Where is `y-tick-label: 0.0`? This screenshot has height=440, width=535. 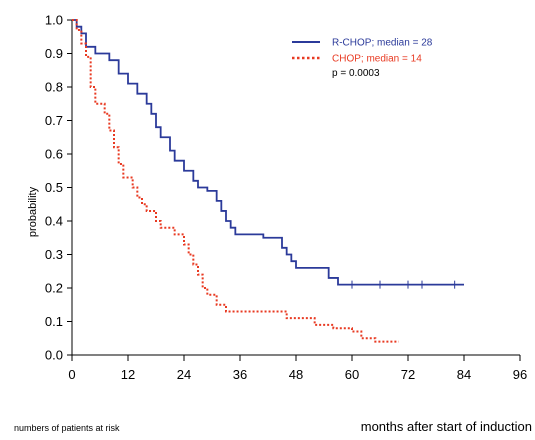
y-tick-label: 0.0 is located at coordinates (54, 355).